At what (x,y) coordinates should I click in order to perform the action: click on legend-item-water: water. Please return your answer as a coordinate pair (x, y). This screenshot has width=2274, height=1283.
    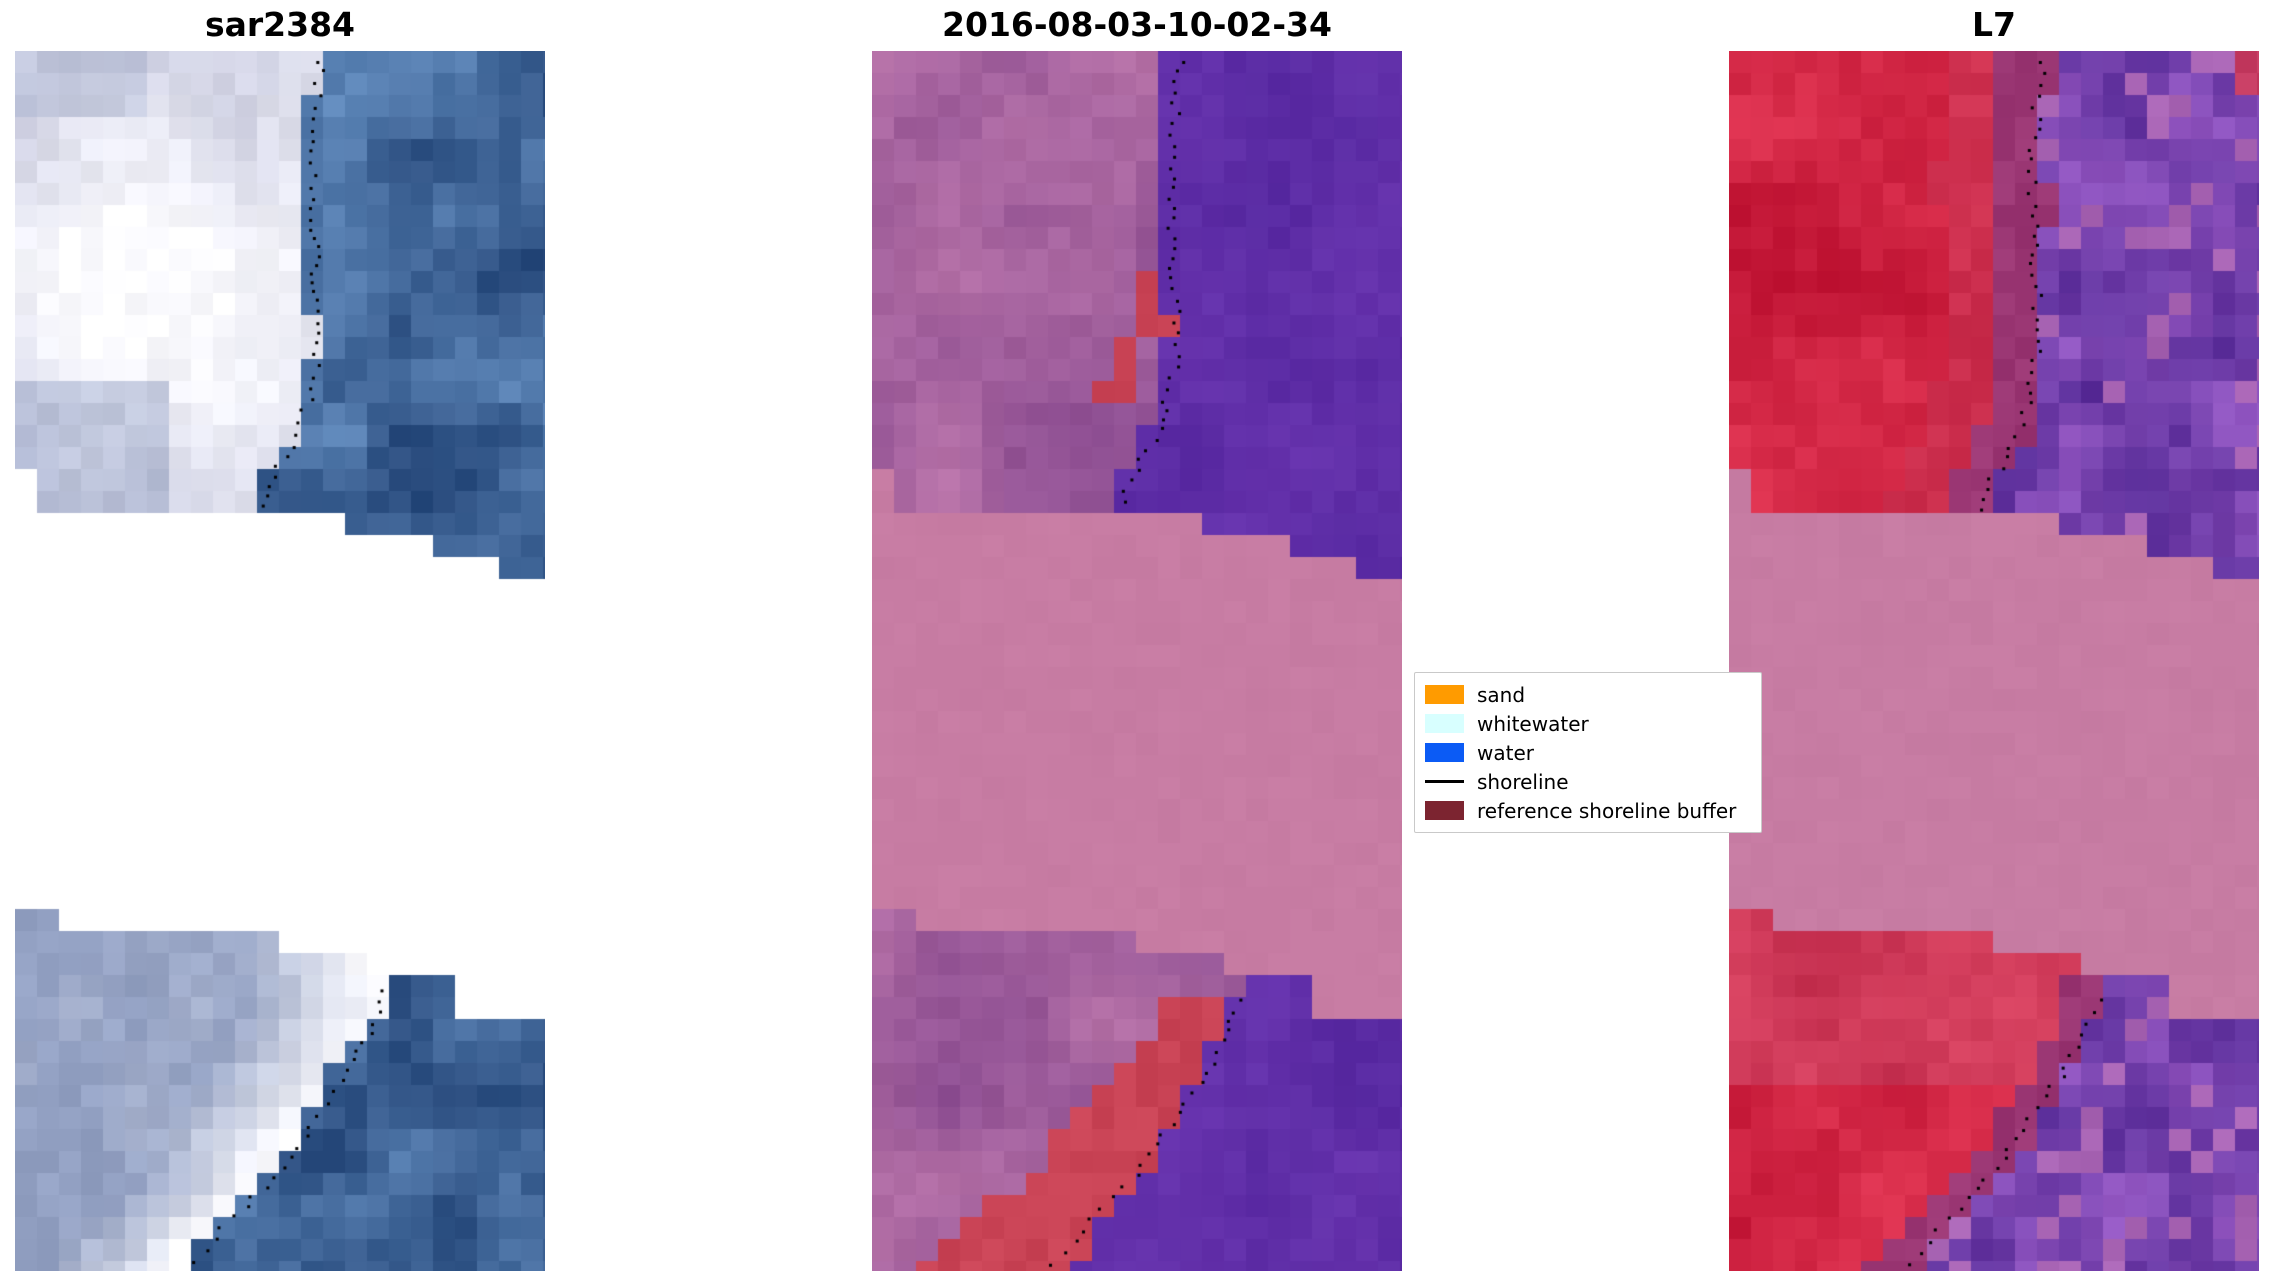
    Looking at the image, I should click on (1588, 752).